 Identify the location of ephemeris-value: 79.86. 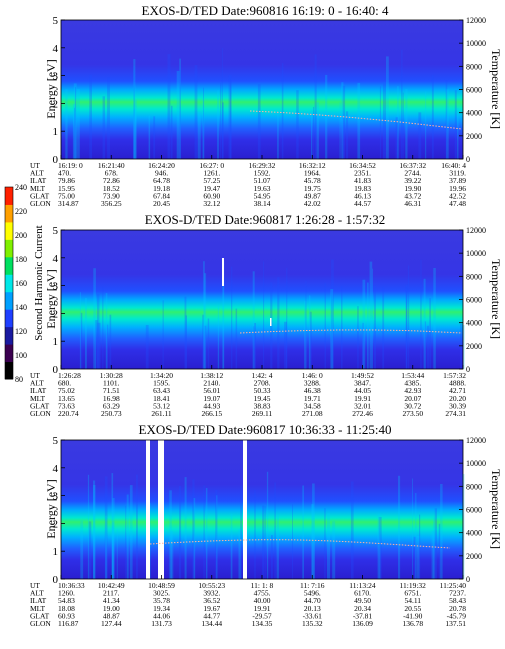
(66, 180).